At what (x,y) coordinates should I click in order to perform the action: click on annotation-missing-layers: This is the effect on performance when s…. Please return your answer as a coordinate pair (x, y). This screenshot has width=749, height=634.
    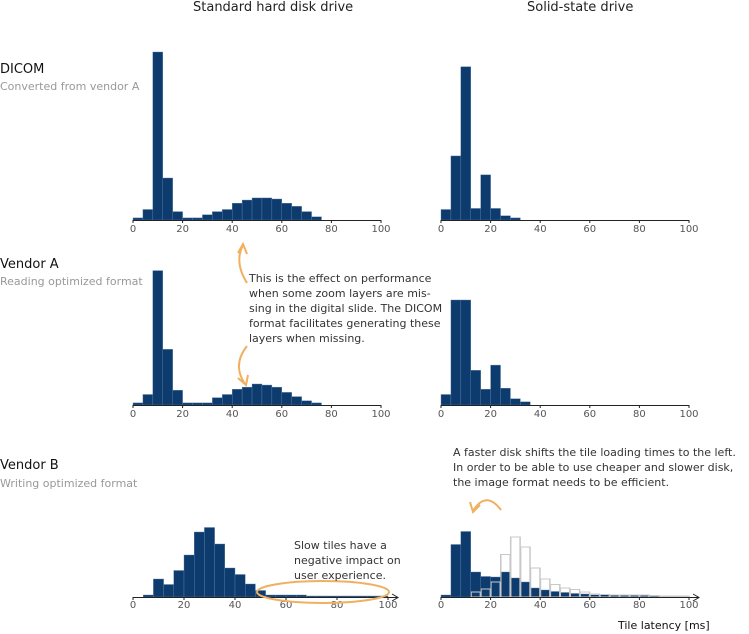
    Looking at the image, I should click on (346, 308).